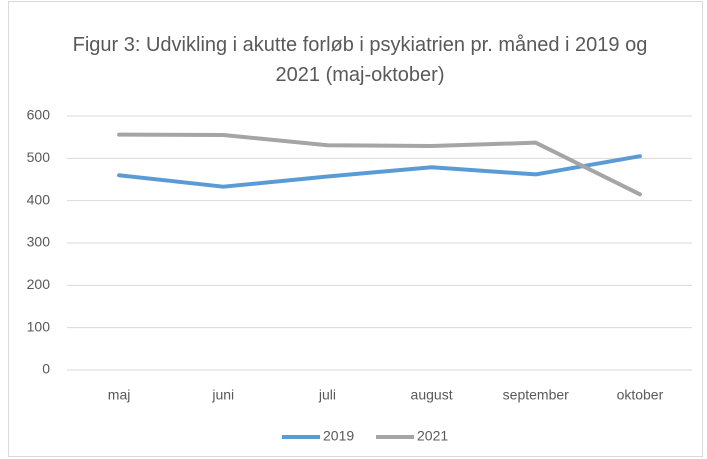  What do you see at coordinates (39, 242) in the screenshot?
I see `y-tick-label: 300` at bounding box center [39, 242].